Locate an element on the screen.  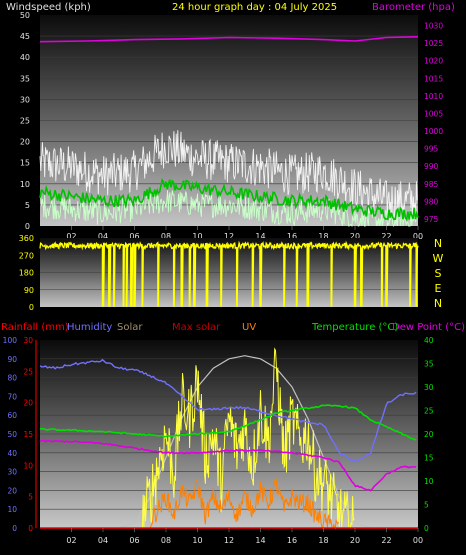
barometer-axis-label: Barometer (hpa) is located at coordinates (413, 7).